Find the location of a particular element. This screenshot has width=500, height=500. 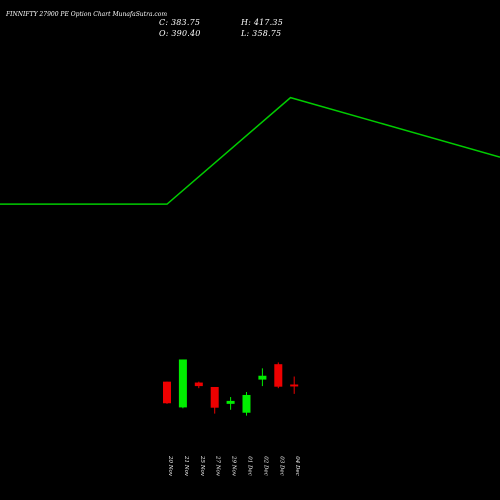

candle-21-nov is located at coordinates (182, 384).